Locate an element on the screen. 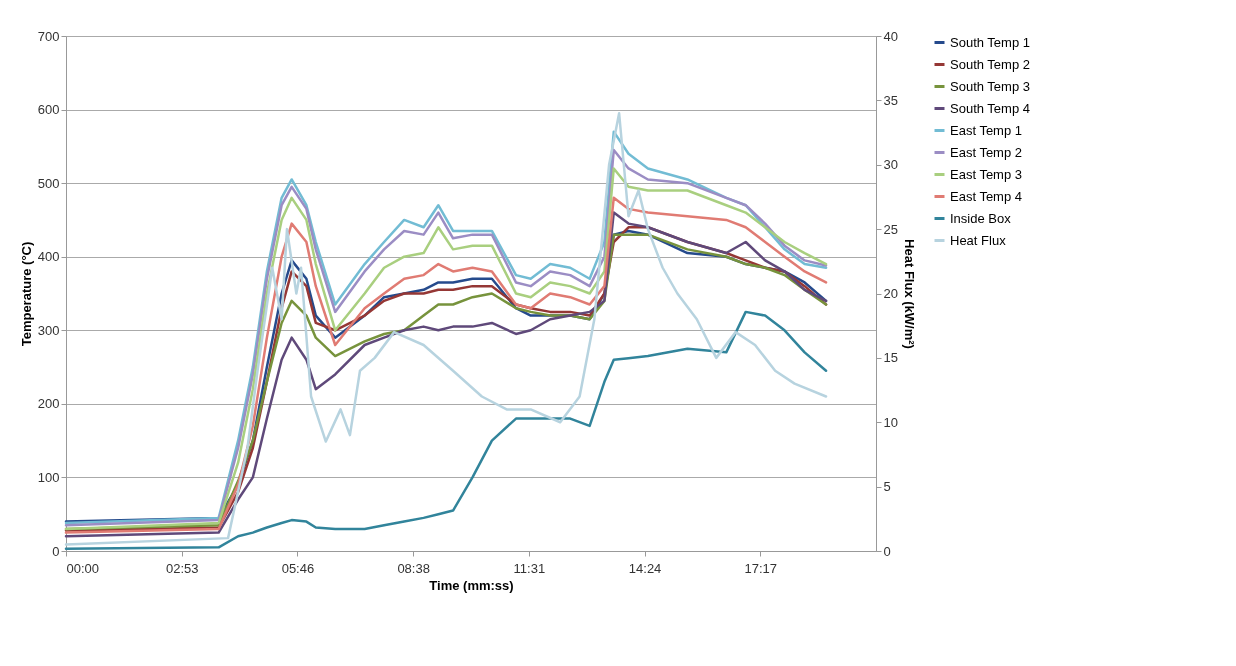 Image resolution: width=1236 pixels, height=666 pixels. y2-tick-label: 0 is located at coordinates (887, 551).